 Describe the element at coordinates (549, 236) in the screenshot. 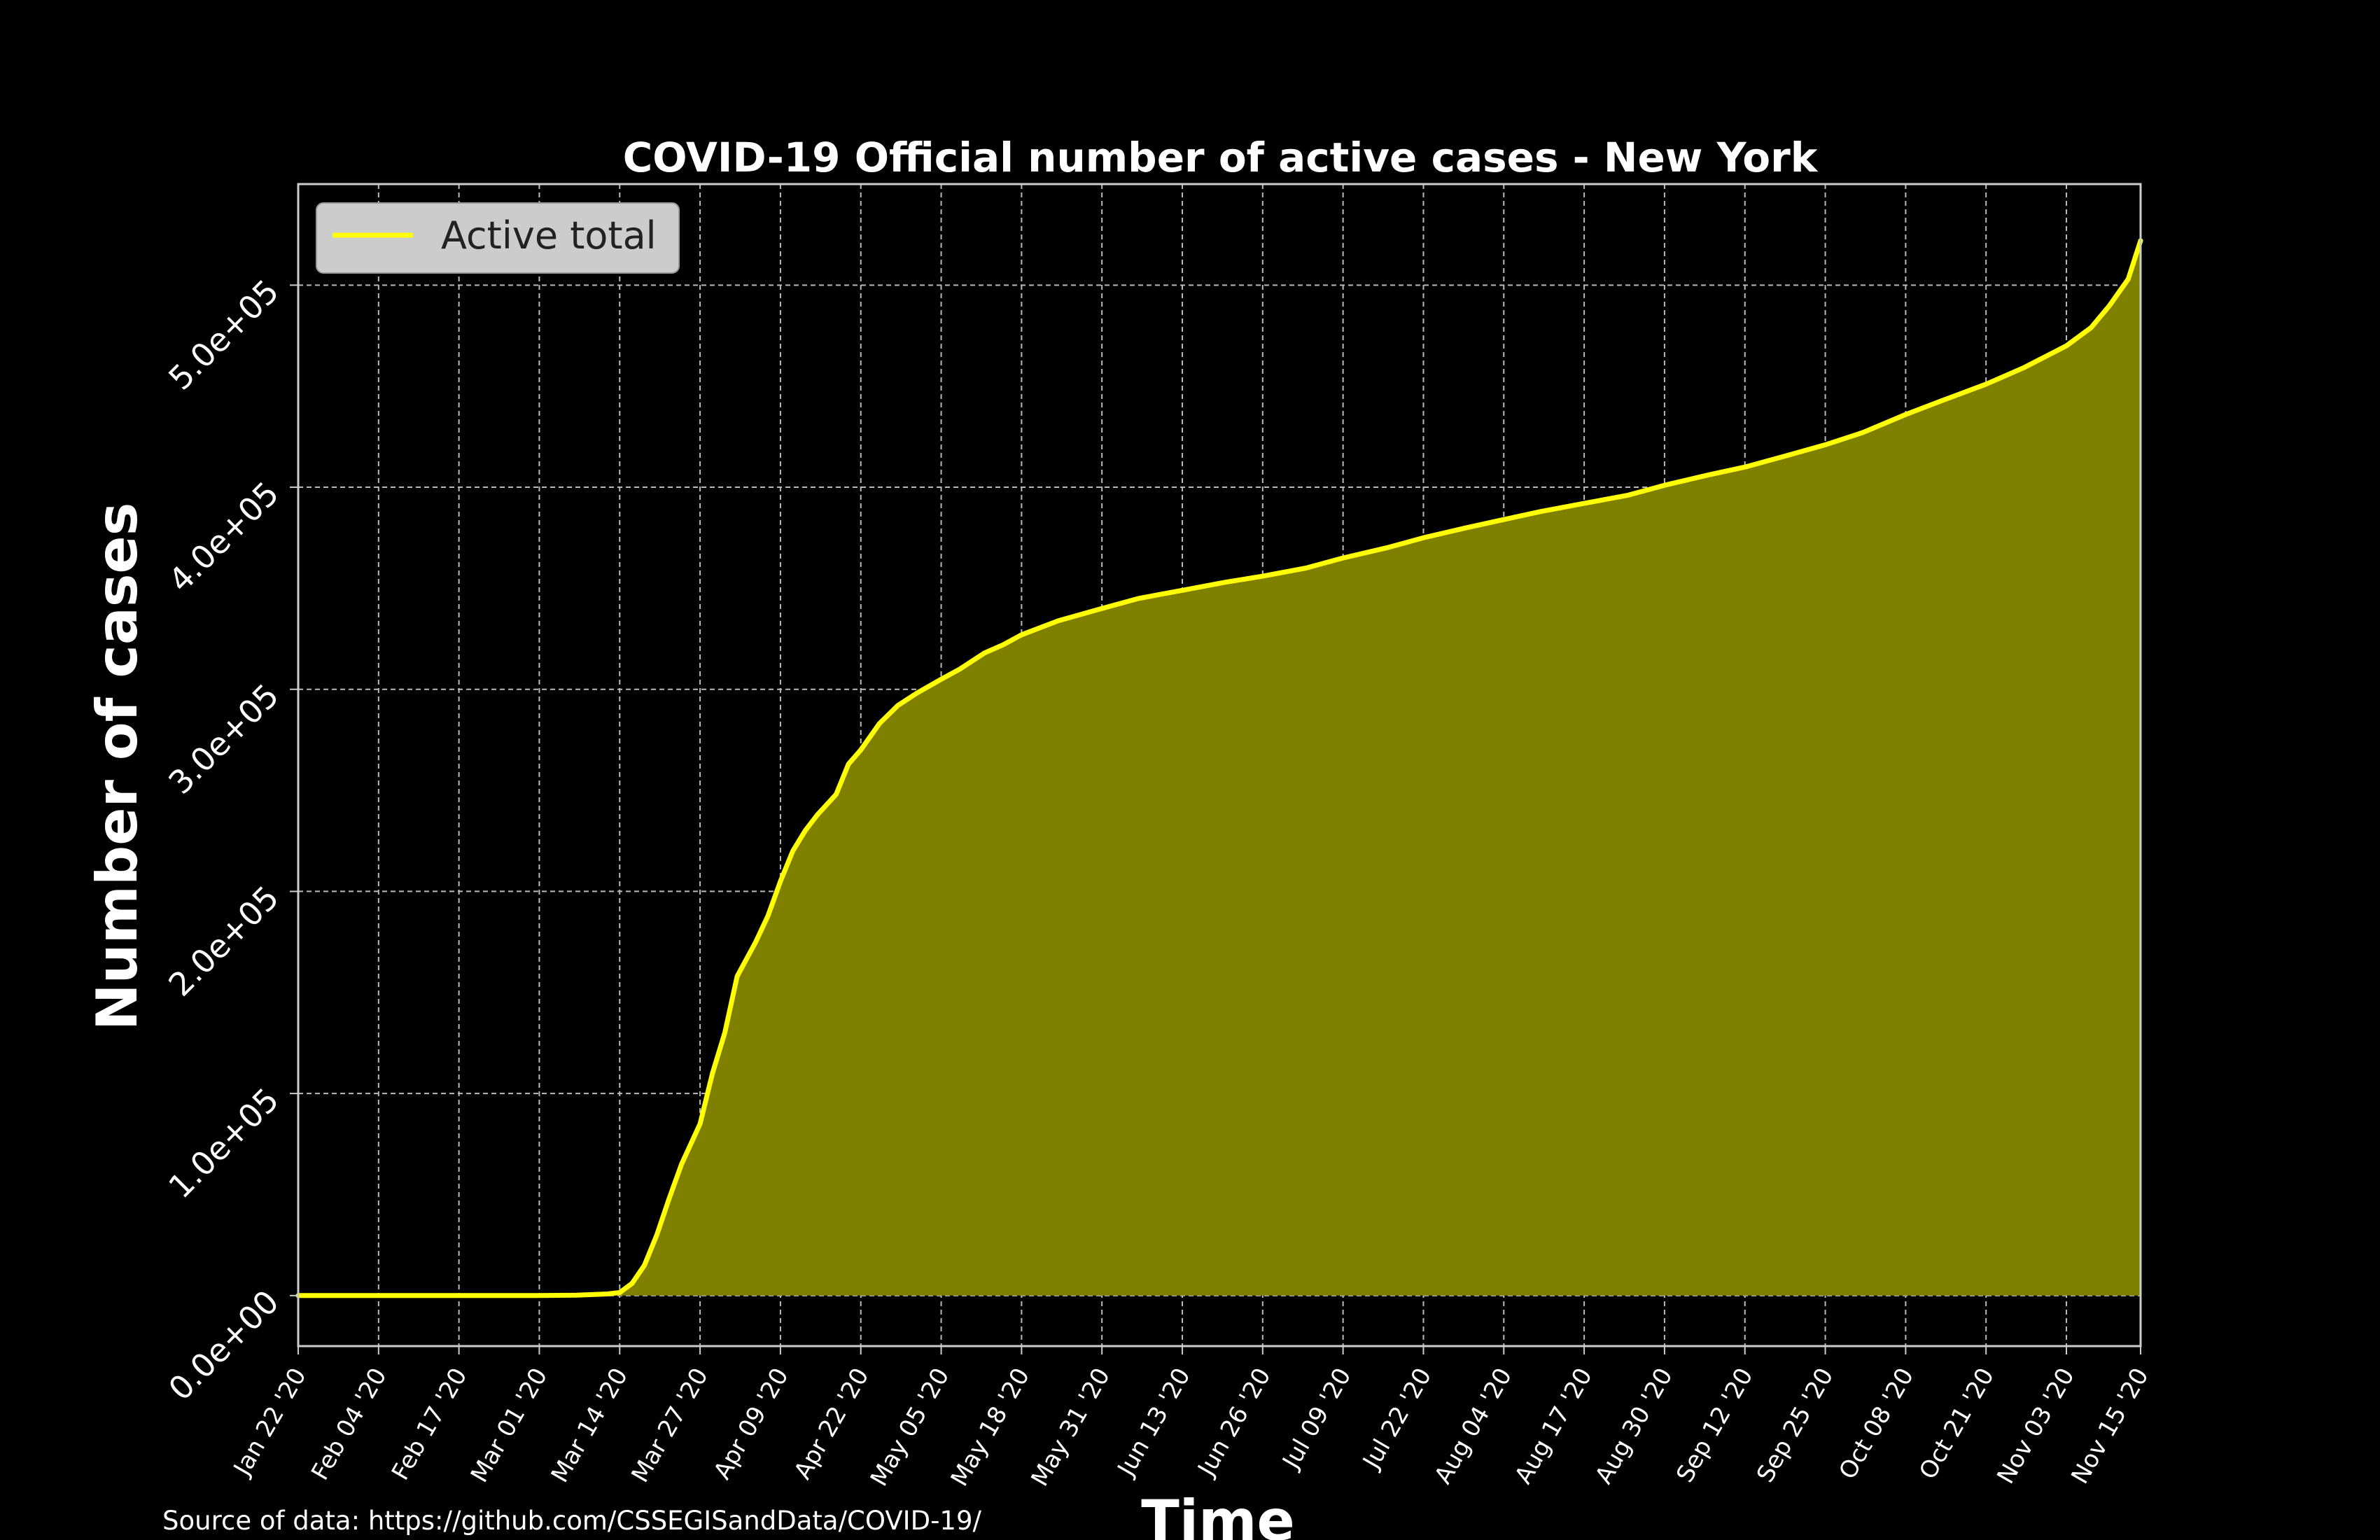

I see `legend-label-active-total: Active total` at that location.